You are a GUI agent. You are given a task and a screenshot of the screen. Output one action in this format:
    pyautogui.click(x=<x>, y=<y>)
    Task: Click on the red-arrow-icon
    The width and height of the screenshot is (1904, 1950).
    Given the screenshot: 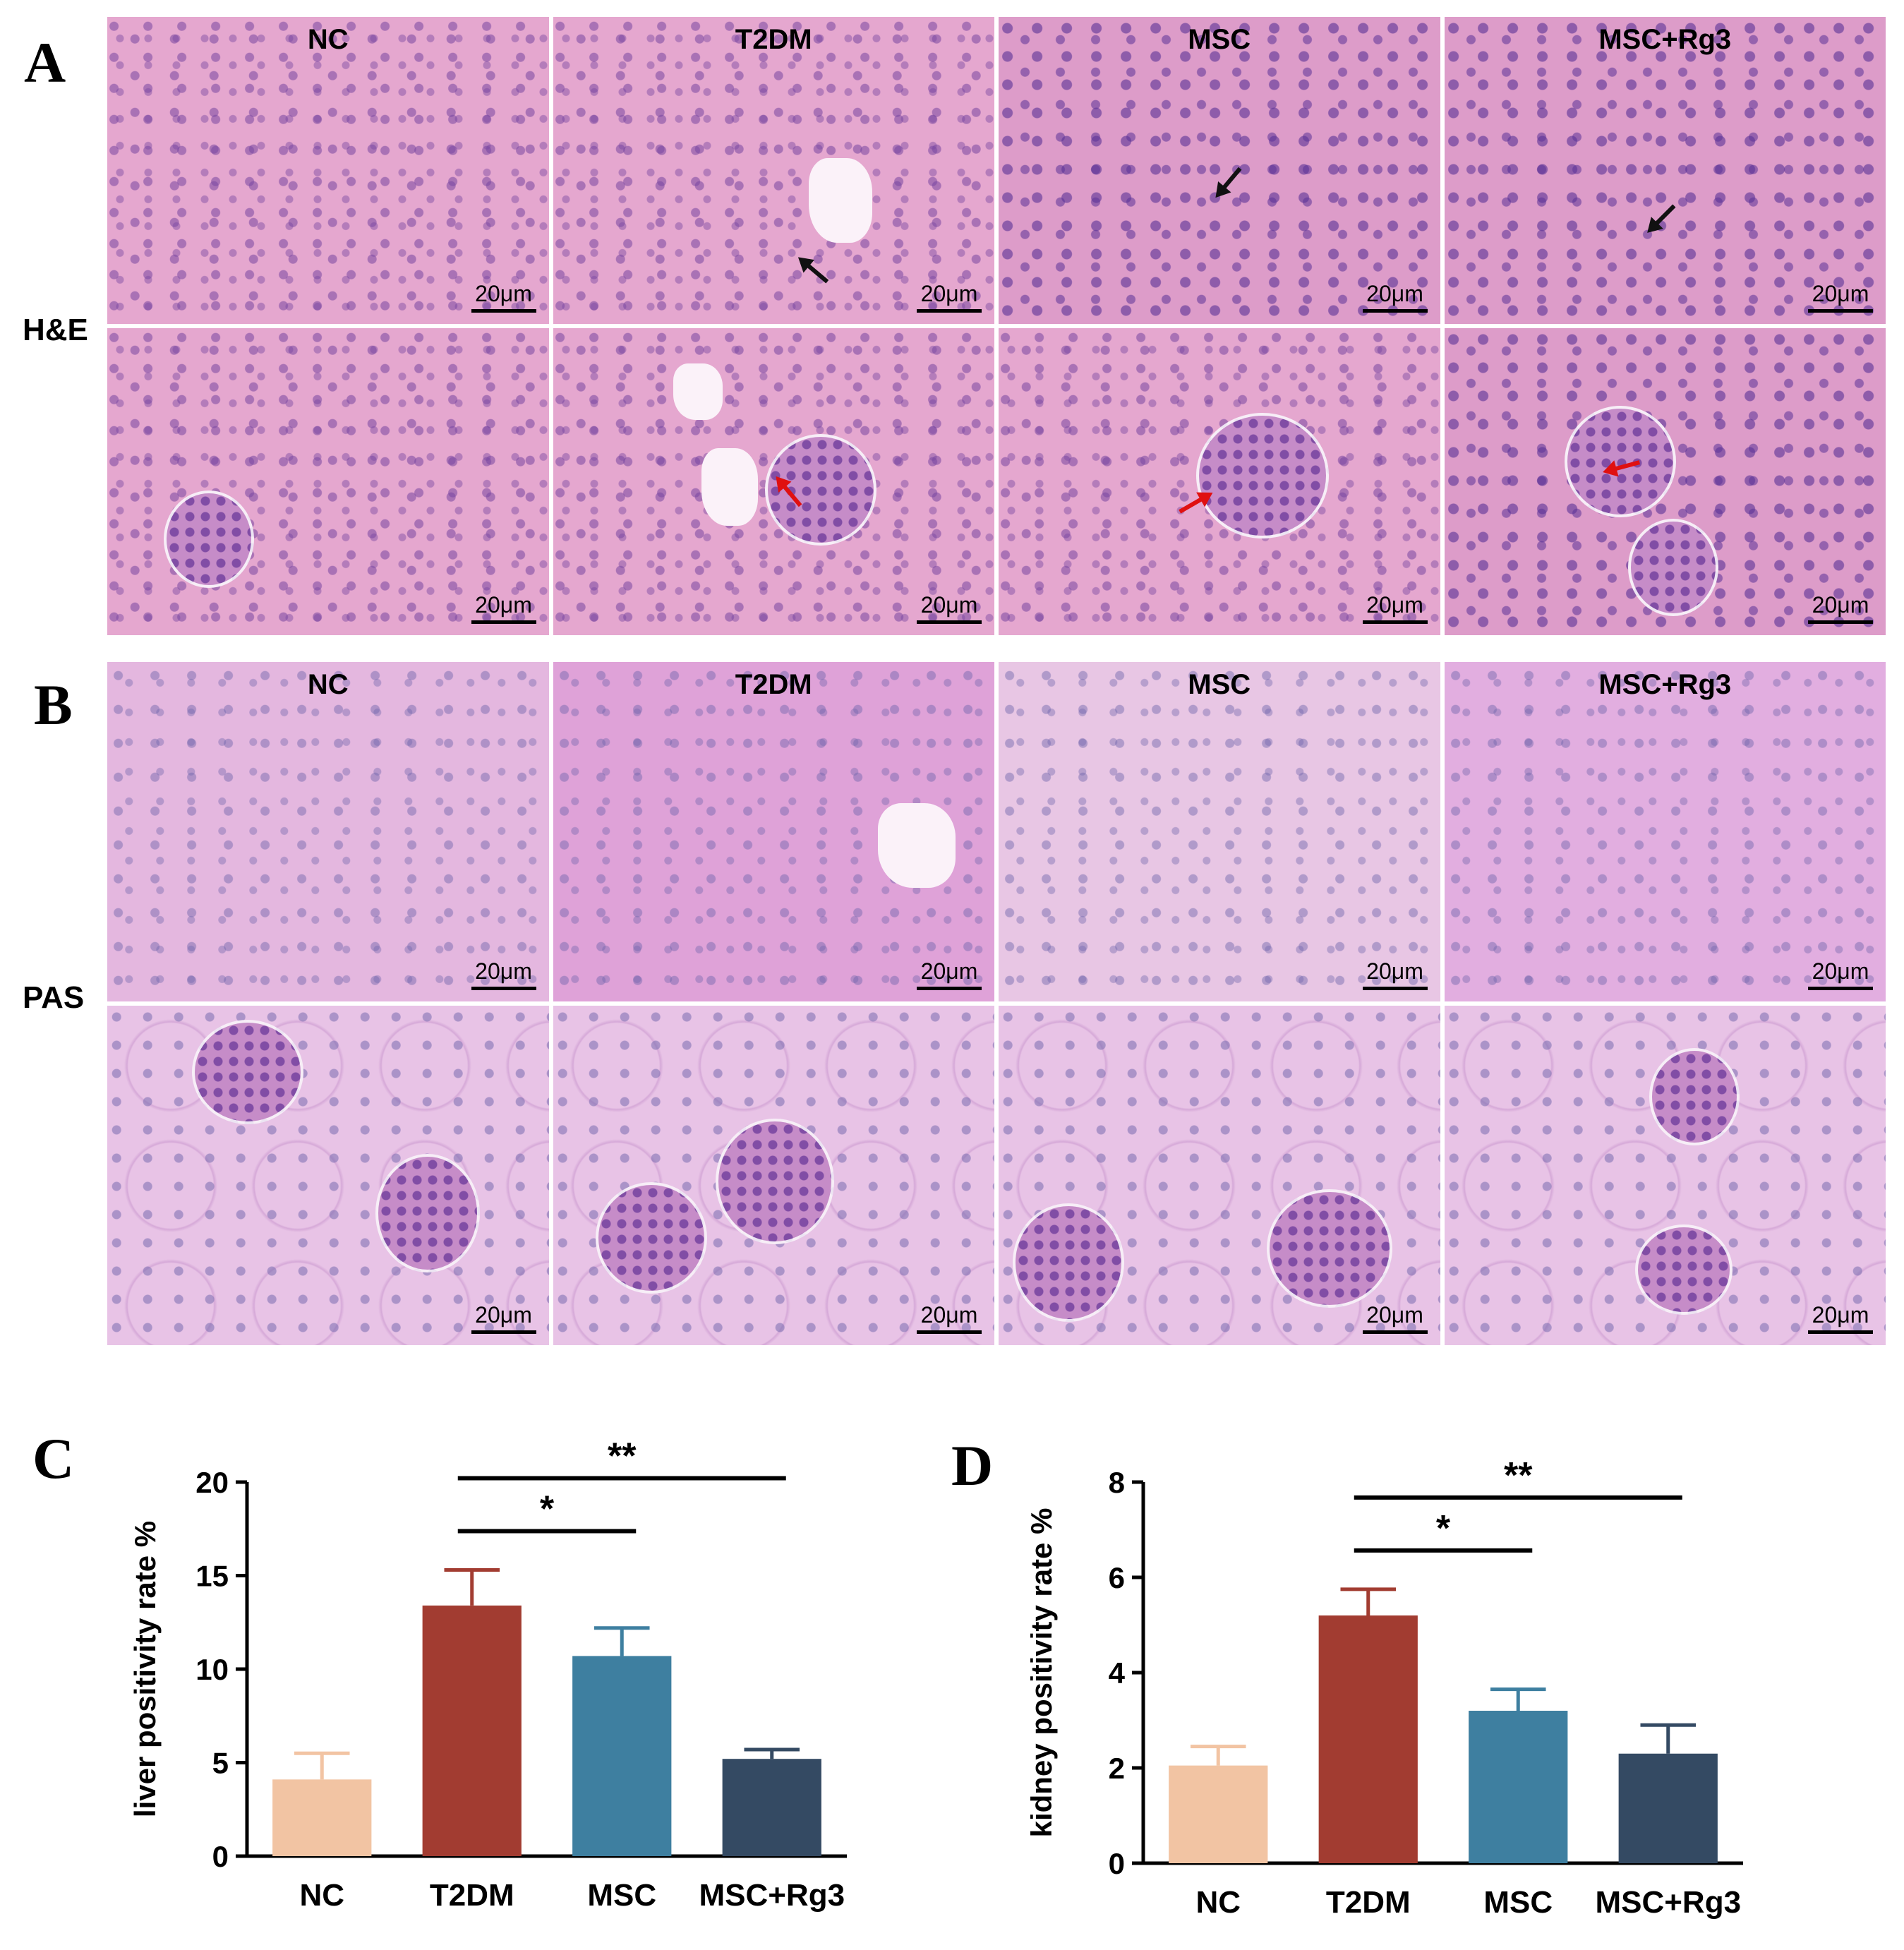 What is the action you would take?
    pyautogui.click(x=1195, y=503)
    